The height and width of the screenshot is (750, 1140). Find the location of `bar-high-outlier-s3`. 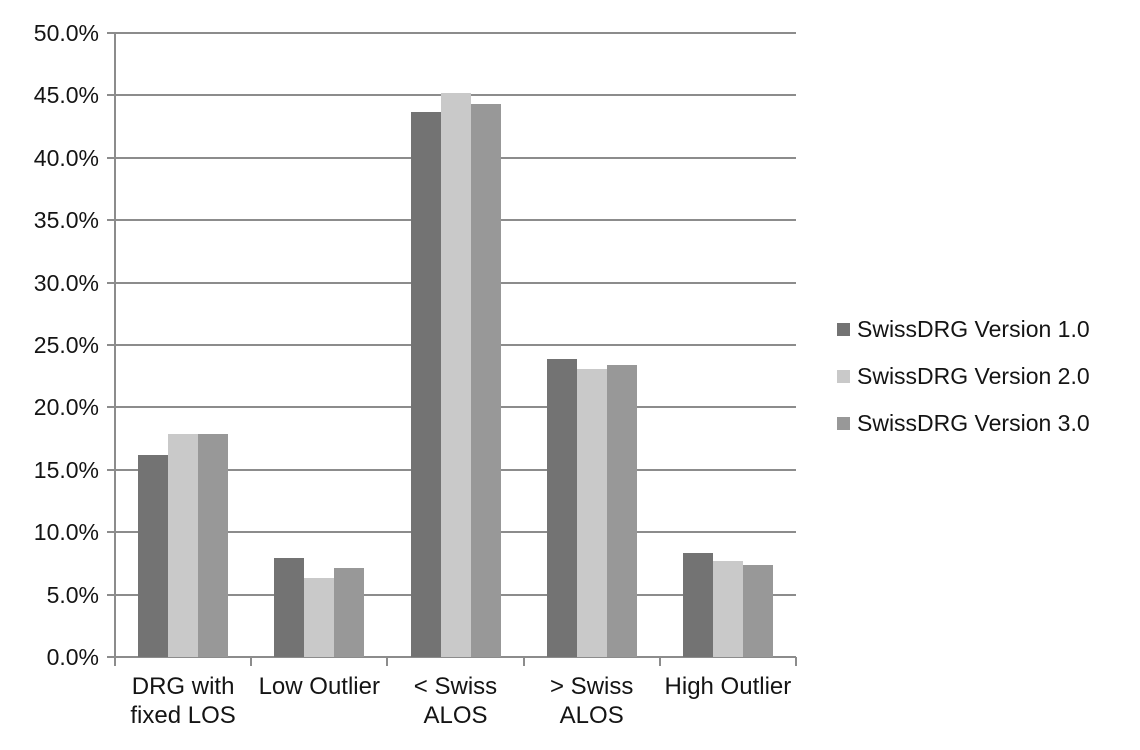

bar-high-outlier-s3 is located at coordinates (757, 610).